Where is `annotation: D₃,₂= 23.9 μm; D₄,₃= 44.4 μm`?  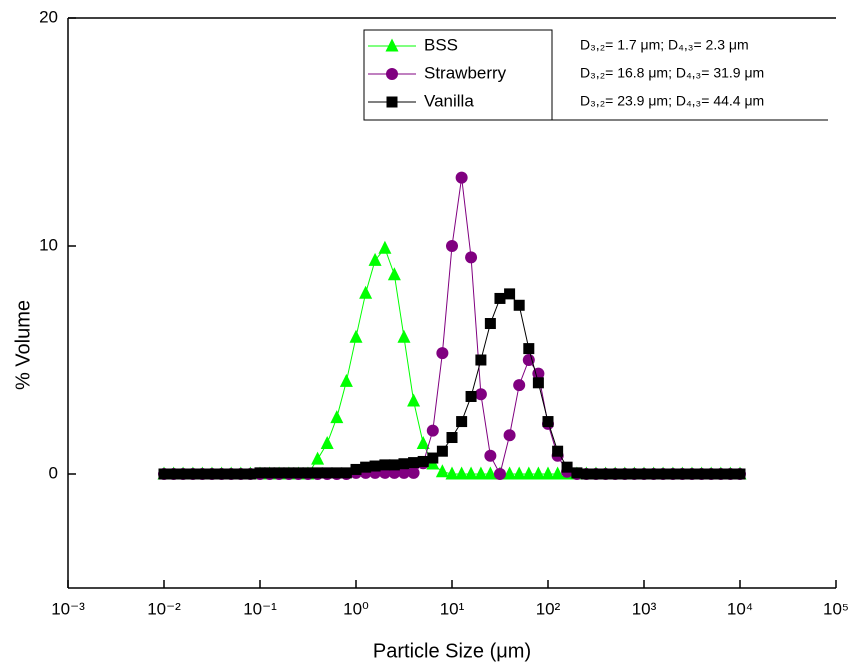 annotation: D₃,₂= 23.9 μm; D₄,₃= 44.4 μm is located at coordinates (672, 101).